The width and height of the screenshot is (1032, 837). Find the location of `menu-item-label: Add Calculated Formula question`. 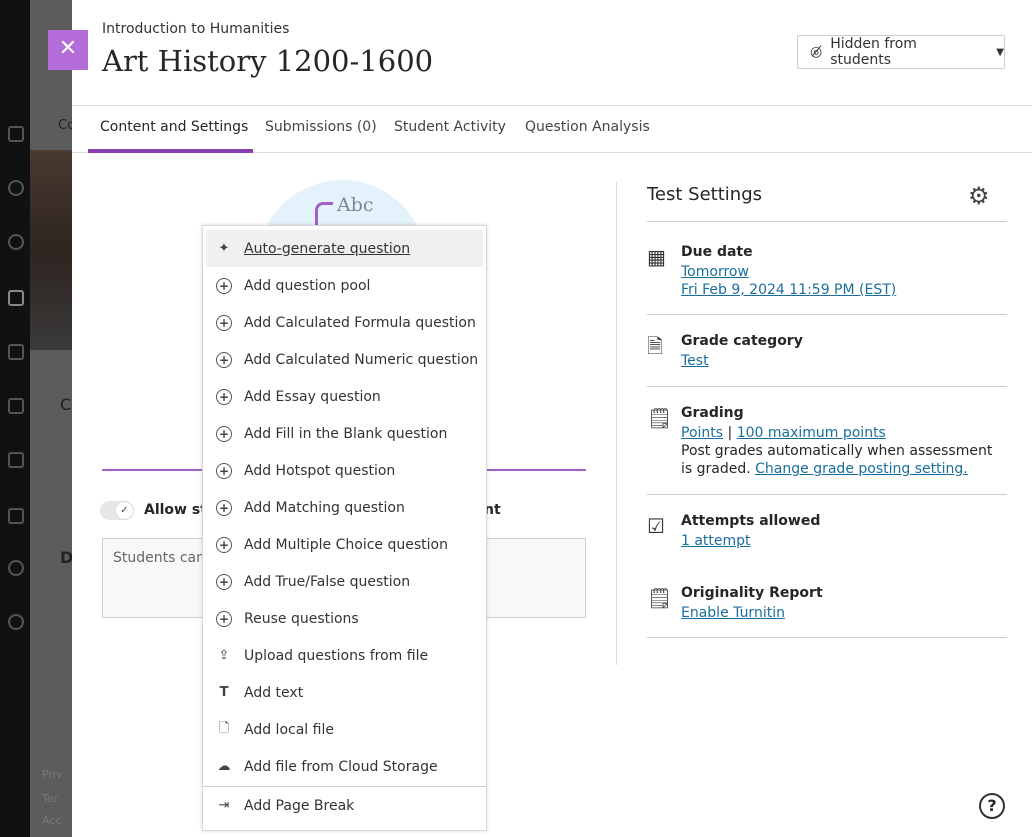

menu-item-label: Add Calculated Formula question is located at coordinates (360, 322).